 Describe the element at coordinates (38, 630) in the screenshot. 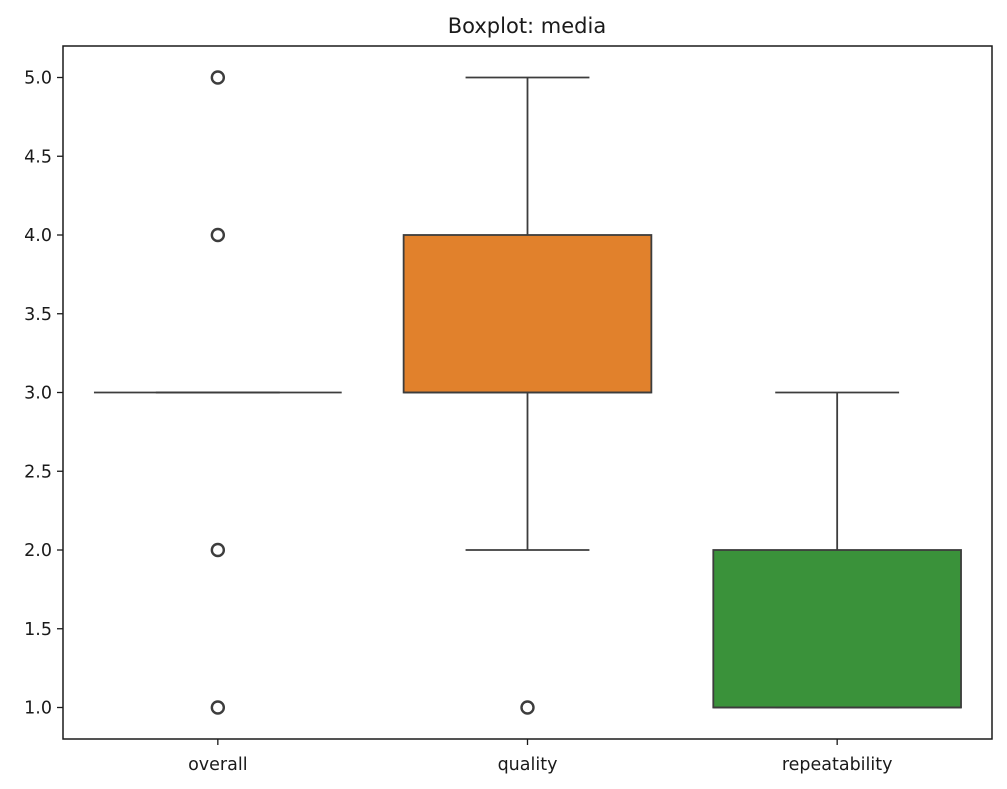

I see `y-tick-label-1: 1.5` at that location.